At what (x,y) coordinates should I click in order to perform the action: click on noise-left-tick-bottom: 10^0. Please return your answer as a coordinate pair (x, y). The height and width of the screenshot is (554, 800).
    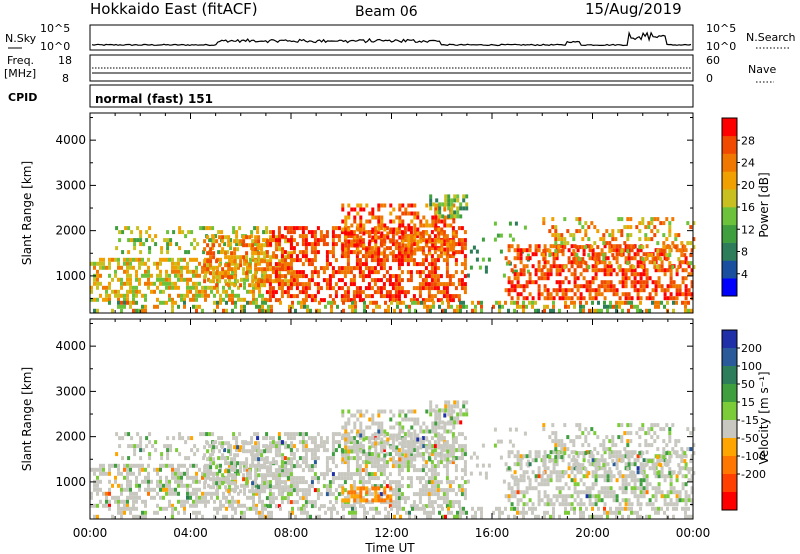
    Looking at the image, I should click on (55, 46).